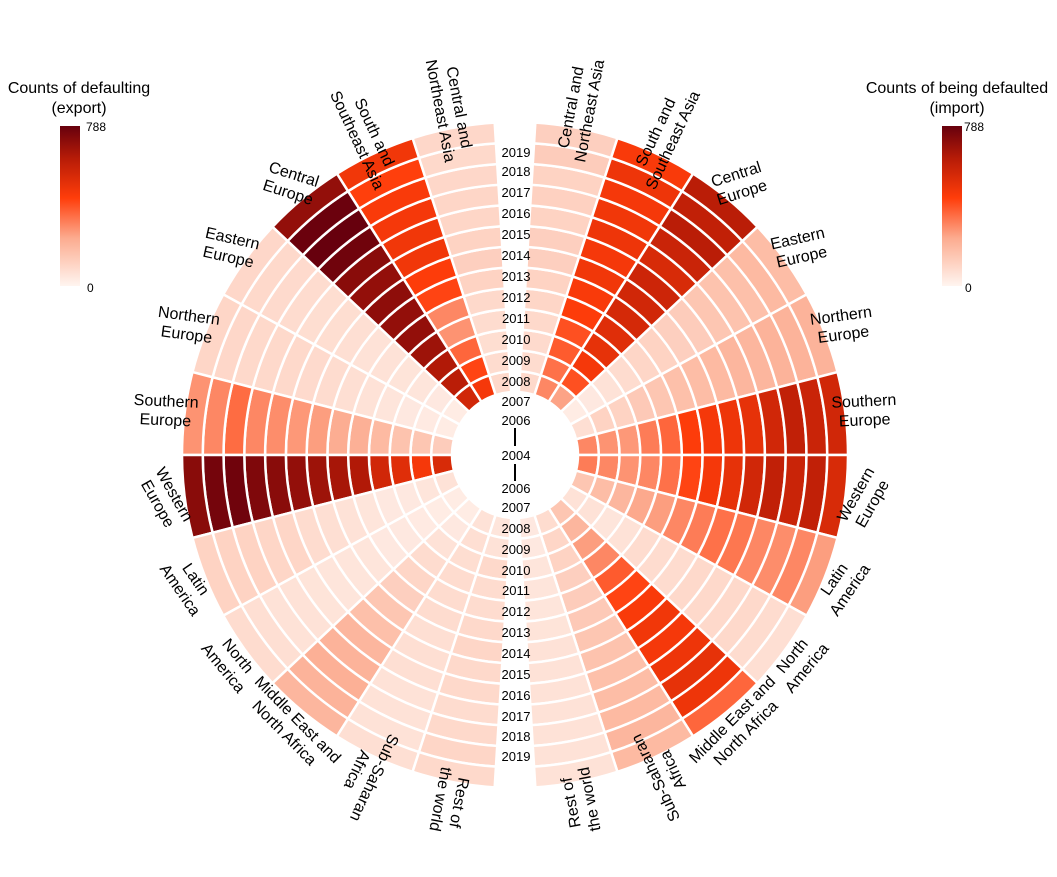 This screenshot has height=877, width=1057. I want to click on cell-left-sub-saharan-africa-2019, so click(378, 745).